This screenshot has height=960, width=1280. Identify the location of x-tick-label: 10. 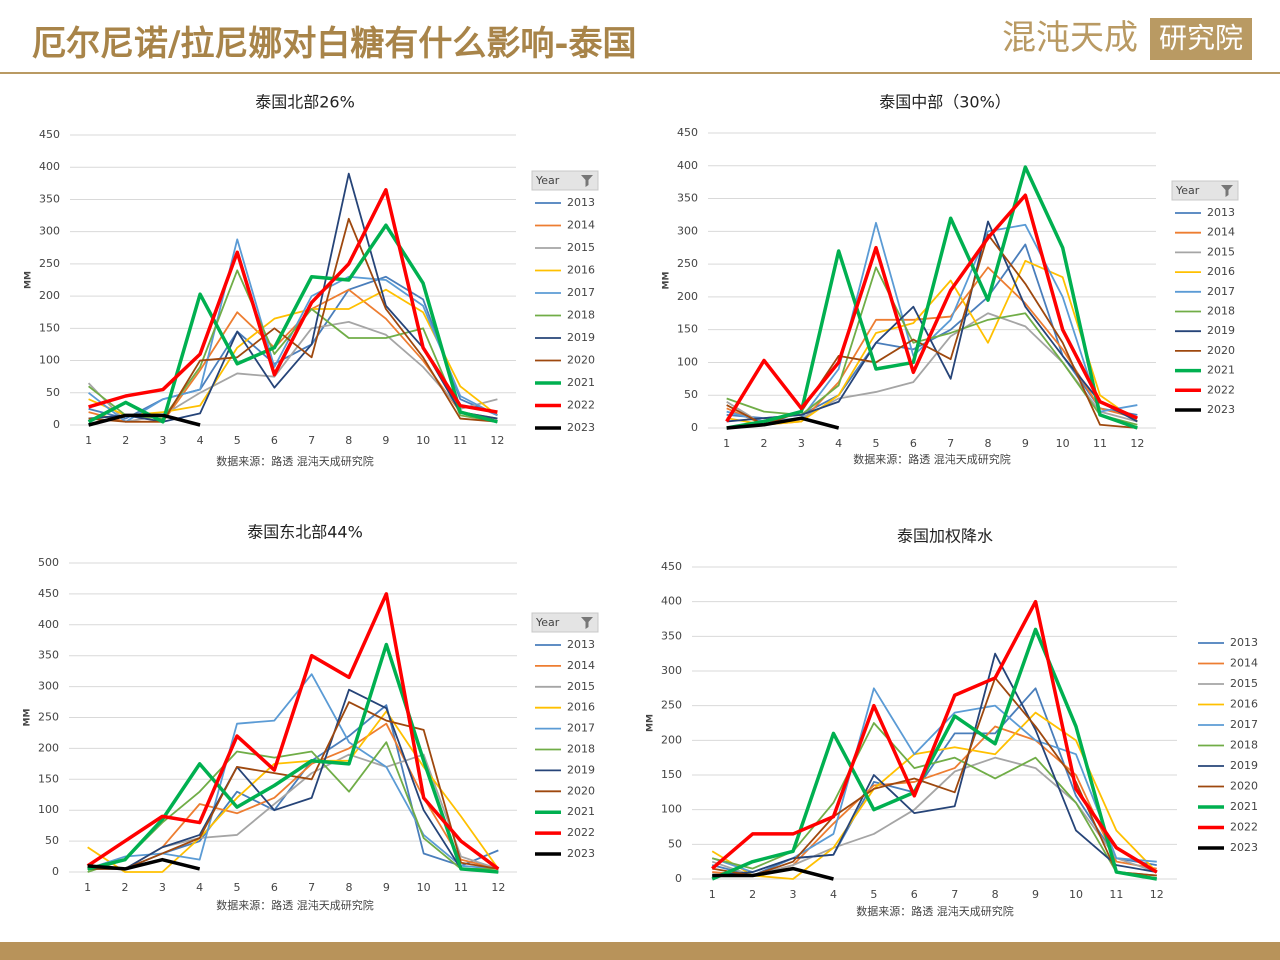
(1063, 443).